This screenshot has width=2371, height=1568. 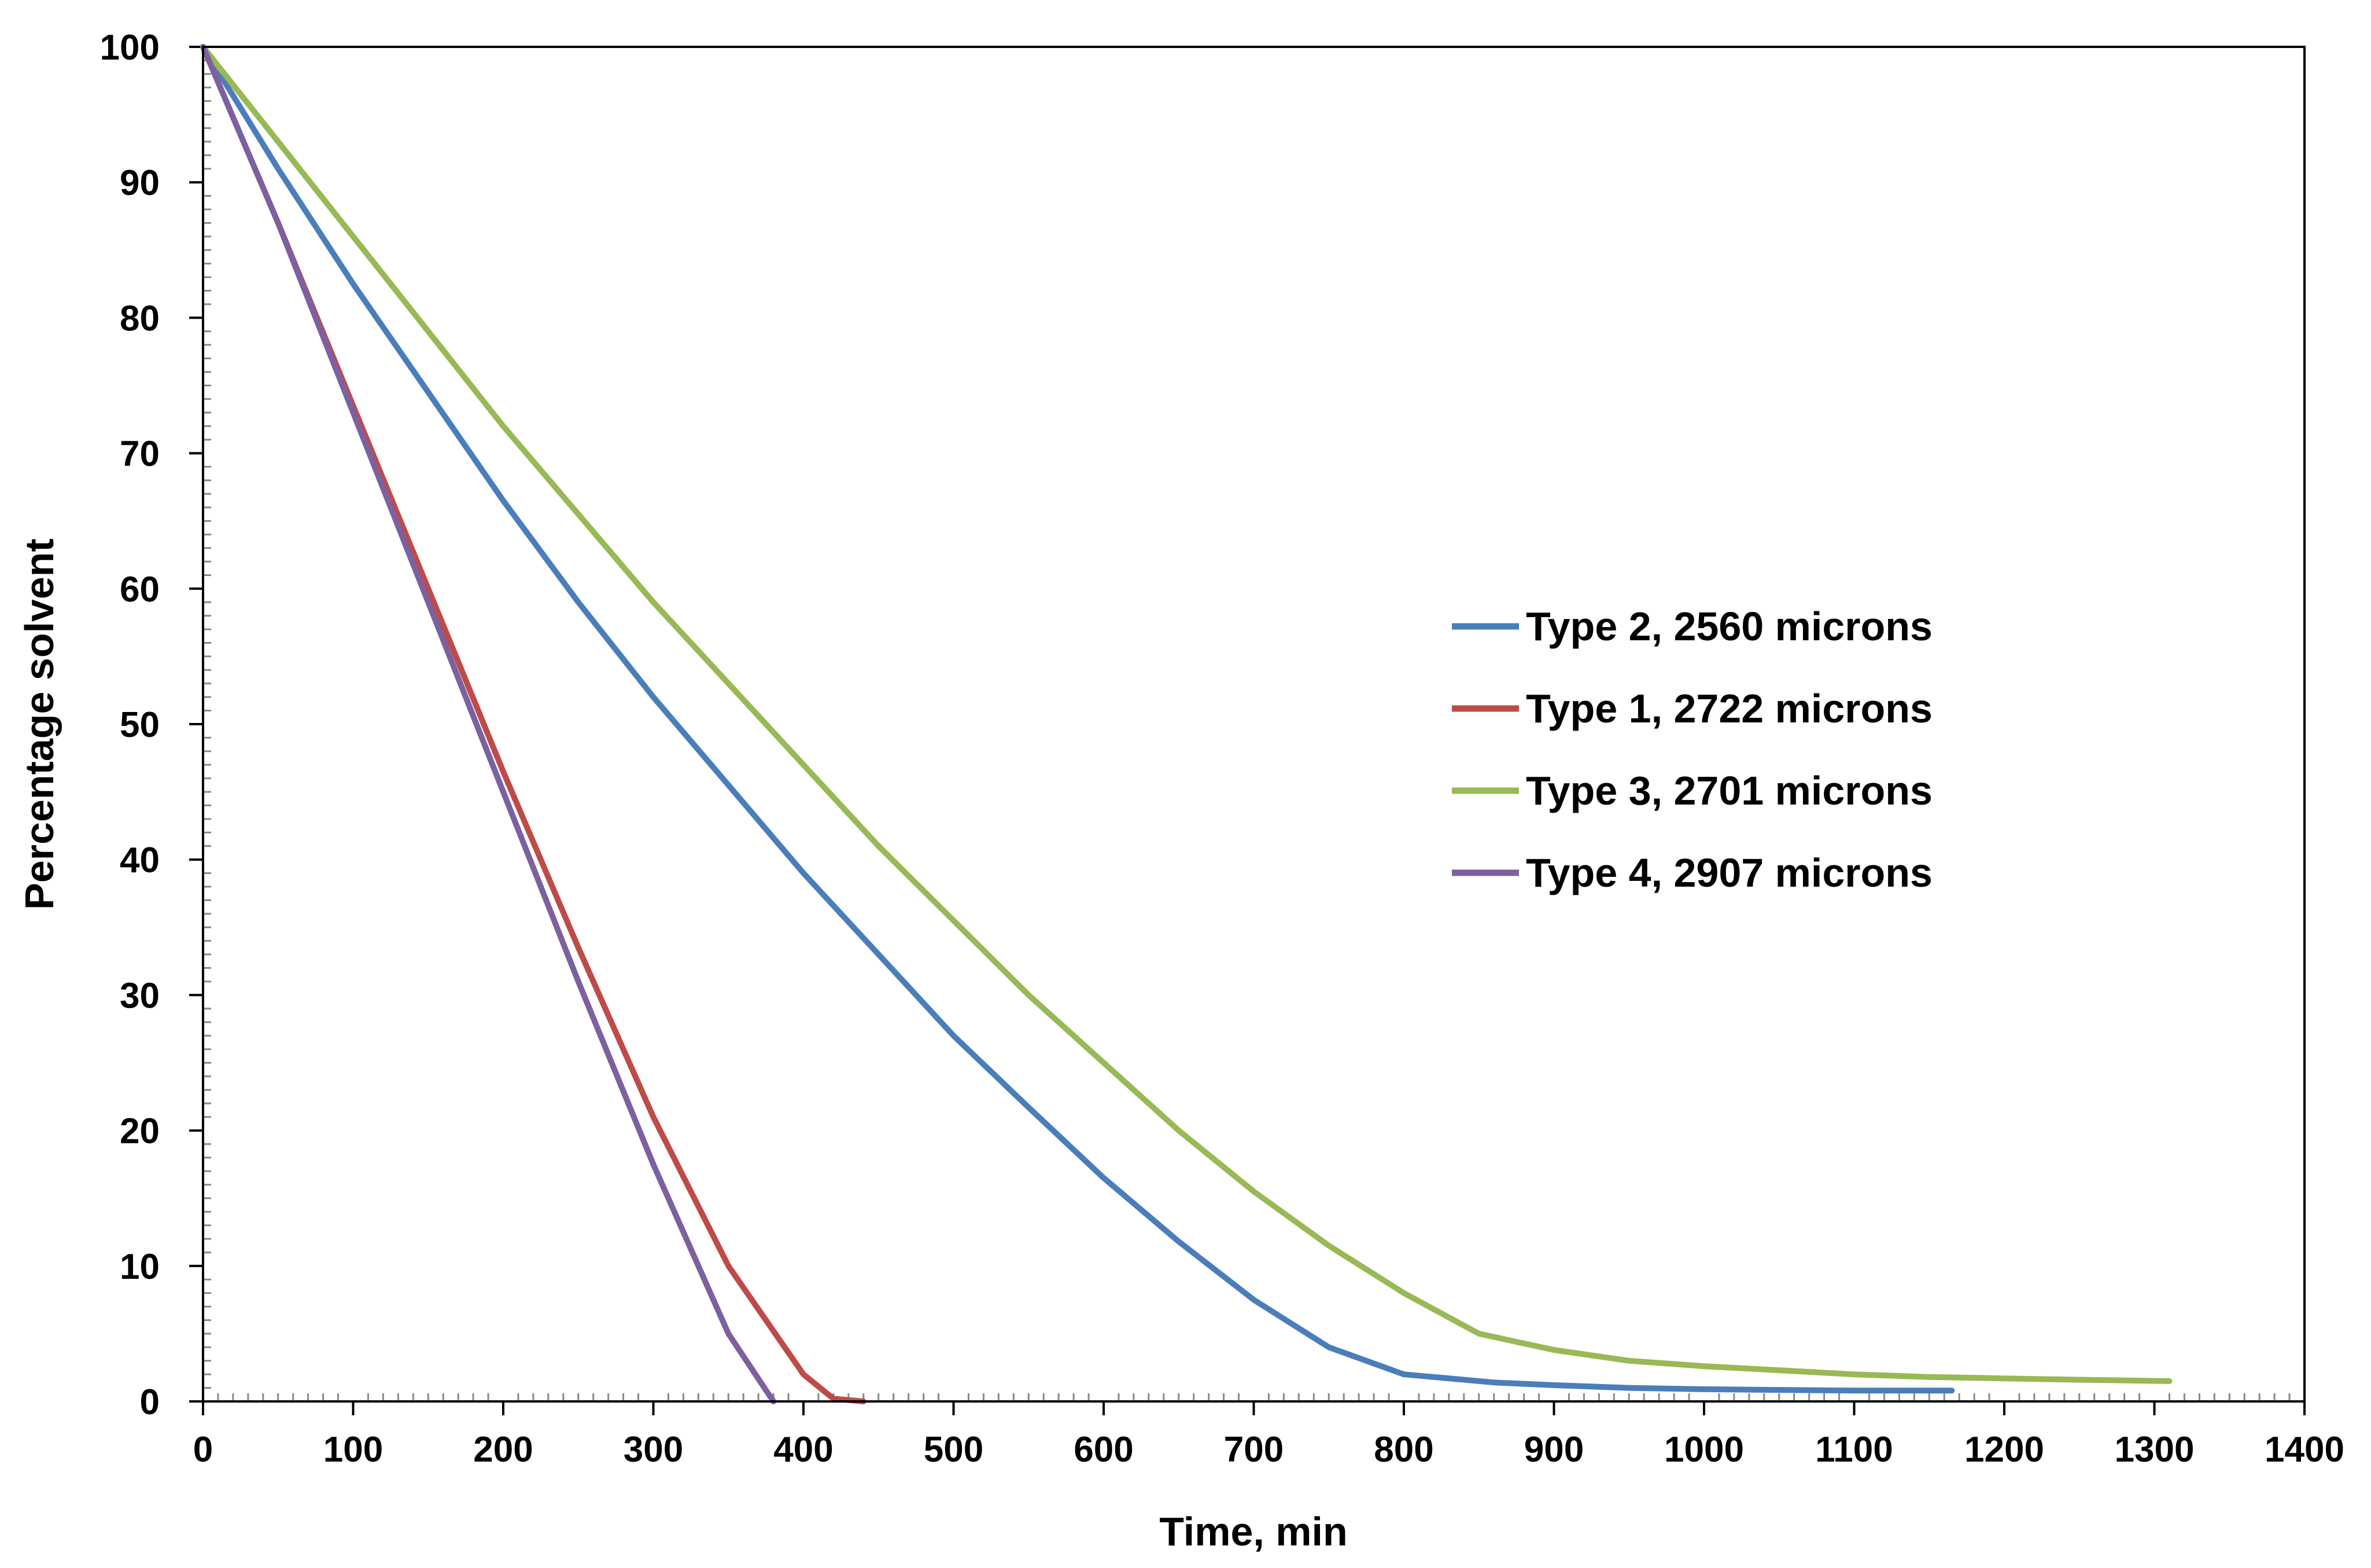 What do you see at coordinates (1403, 1450) in the screenshot?
I see `x-tick-label: 800` at bounding box center [1403, 1450].